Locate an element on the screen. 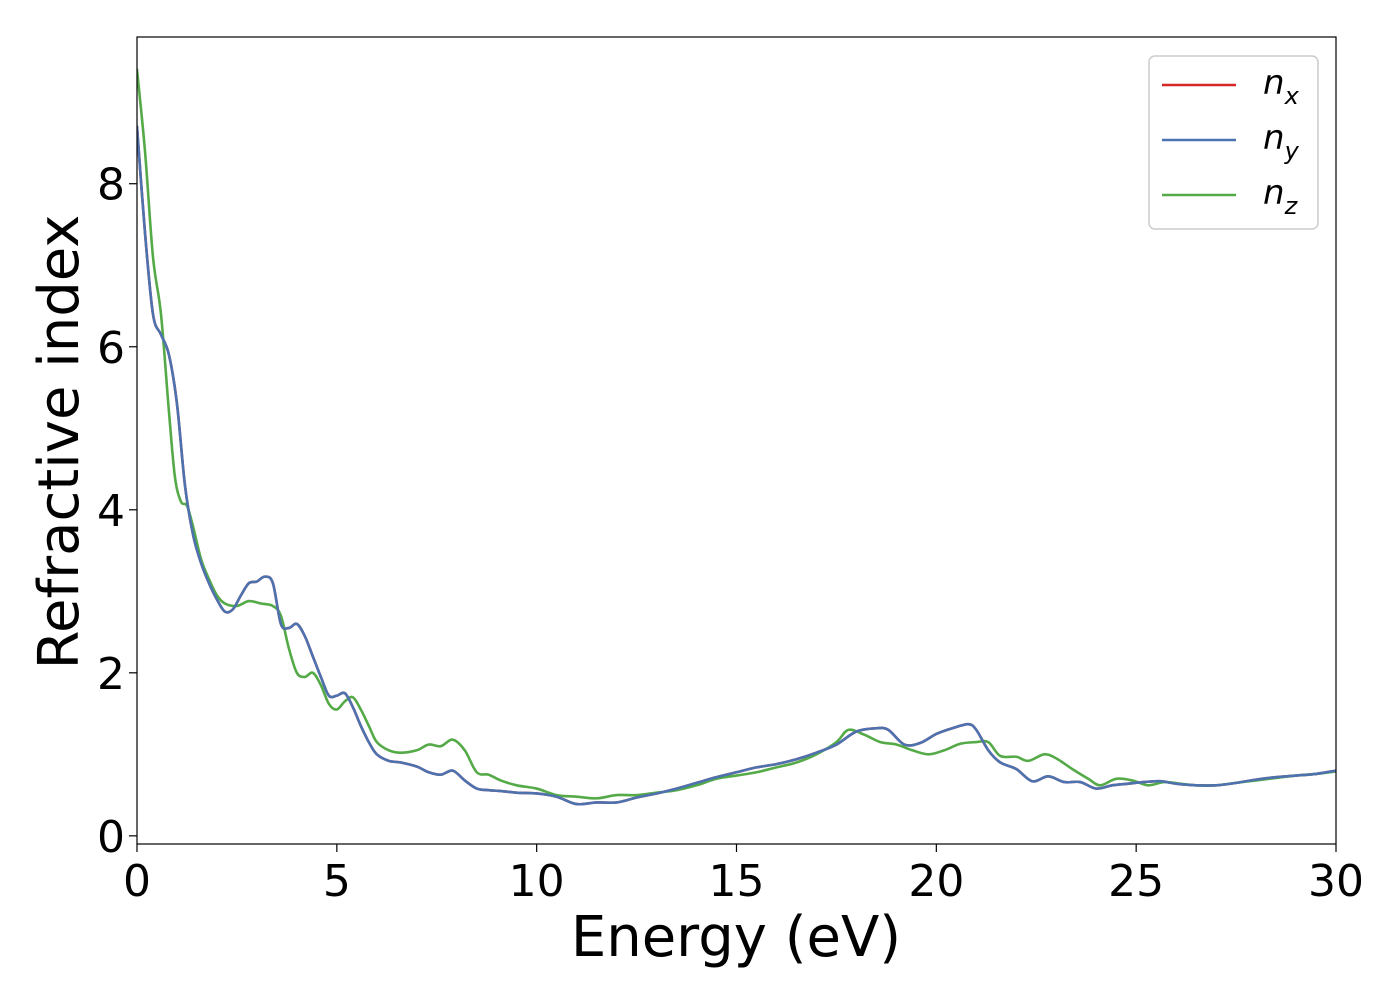 Image resolution: width=1400 pixels, height=1000 pixels. legend-label-z: nz is located at coordinates (1281, 196).